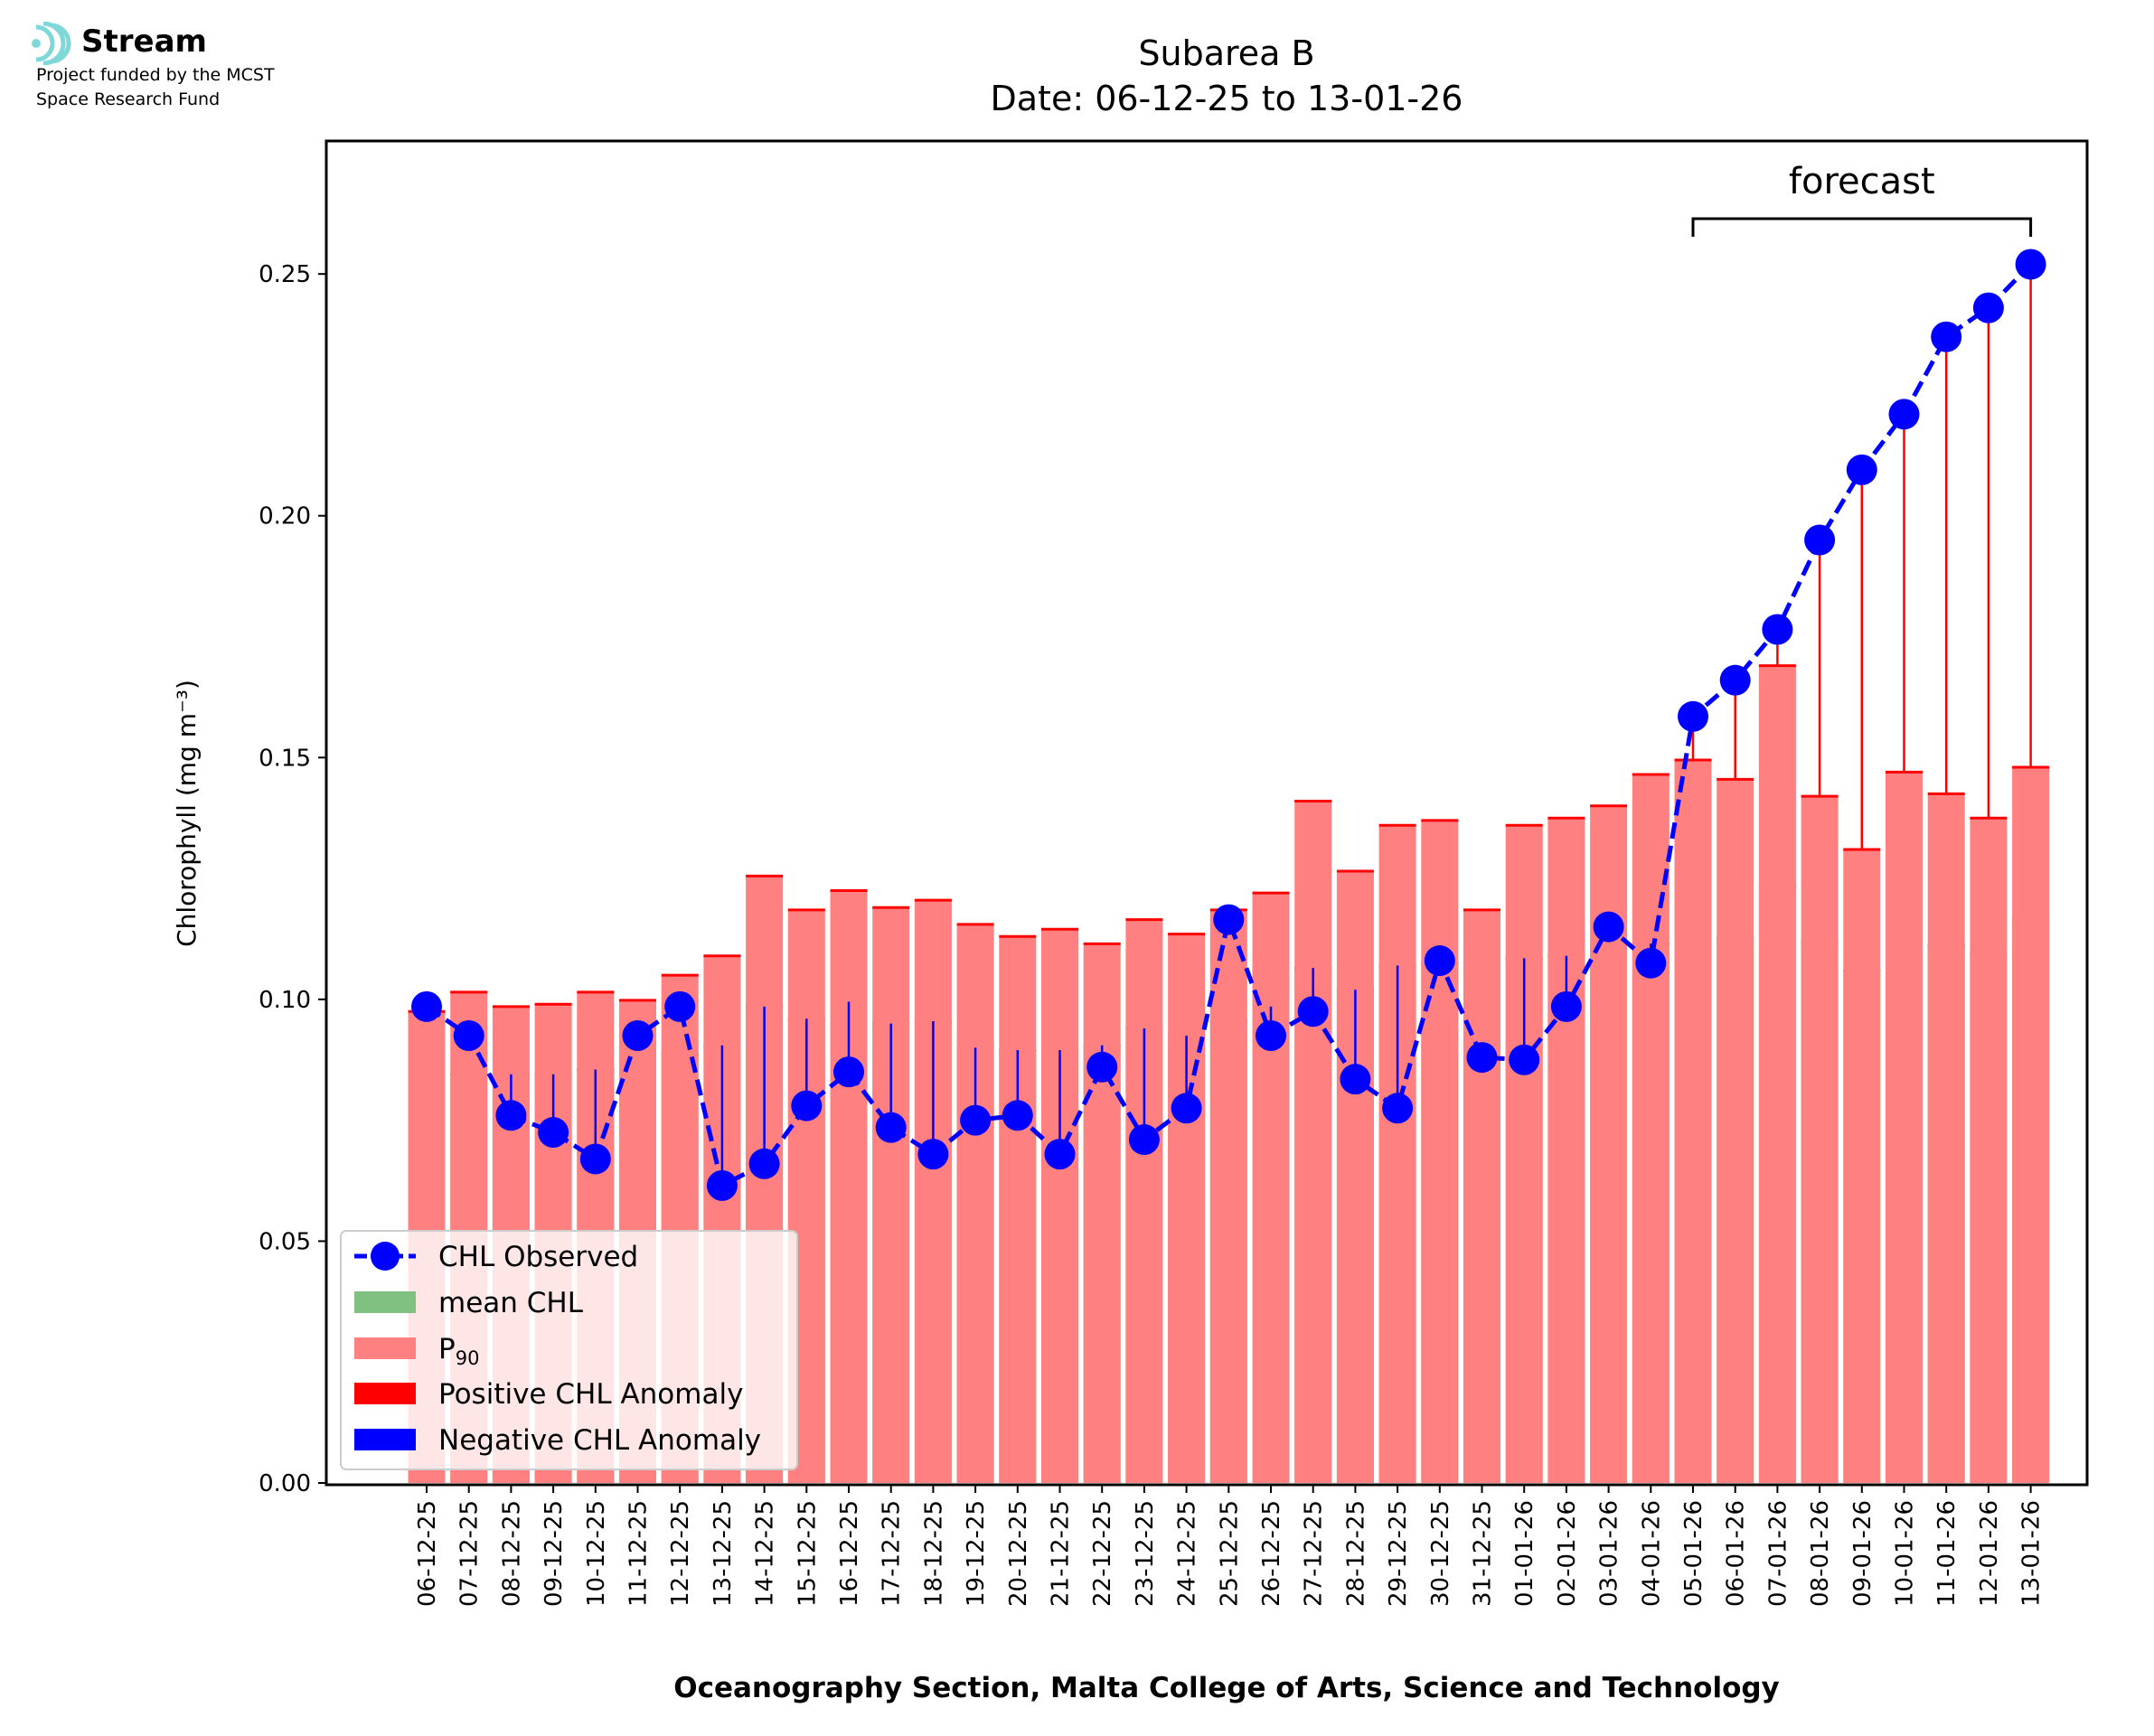 The image size is (2154, 1736). Describe the element at coordinates (155, 75) in the screenshot. I see `funding-line-1: Project funded by the MCST` at that location.